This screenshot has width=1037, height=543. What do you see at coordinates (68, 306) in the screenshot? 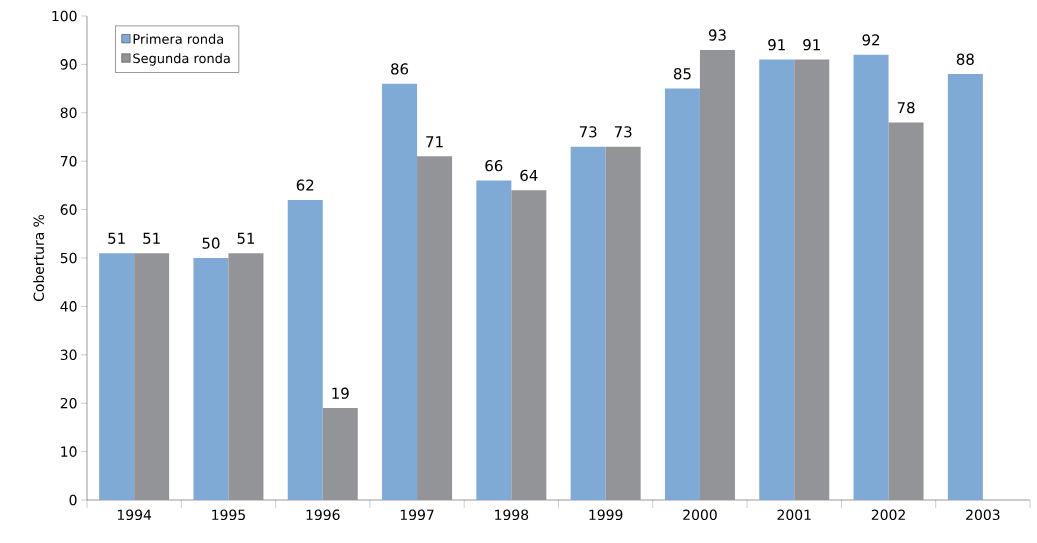
I see `y-tick-label: 40` at bounding box center [68, 306].